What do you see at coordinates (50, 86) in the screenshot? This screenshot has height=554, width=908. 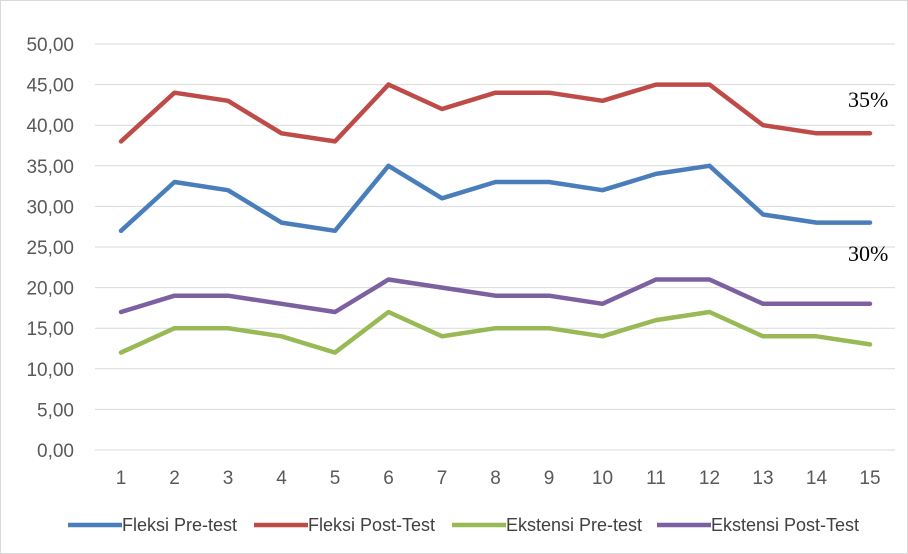 I see `y-tick-label: 45,00` at bounding box center [50, 86].